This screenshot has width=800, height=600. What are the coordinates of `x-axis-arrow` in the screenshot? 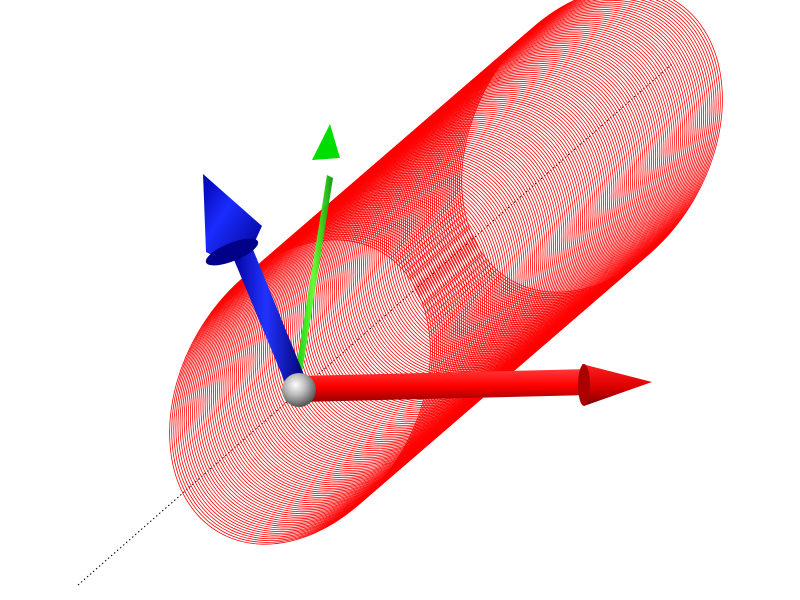 It's located at (476, 385).